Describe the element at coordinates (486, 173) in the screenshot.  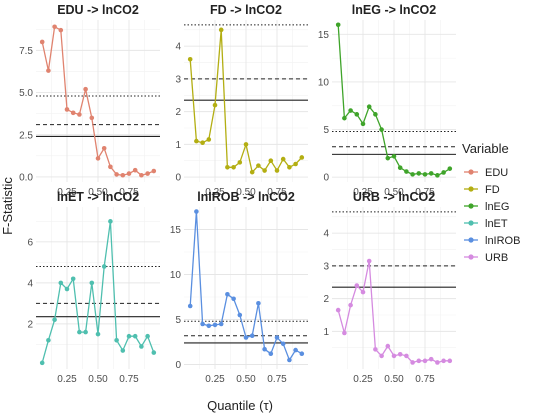
I see `legend-item-edu: EDU` at that location.